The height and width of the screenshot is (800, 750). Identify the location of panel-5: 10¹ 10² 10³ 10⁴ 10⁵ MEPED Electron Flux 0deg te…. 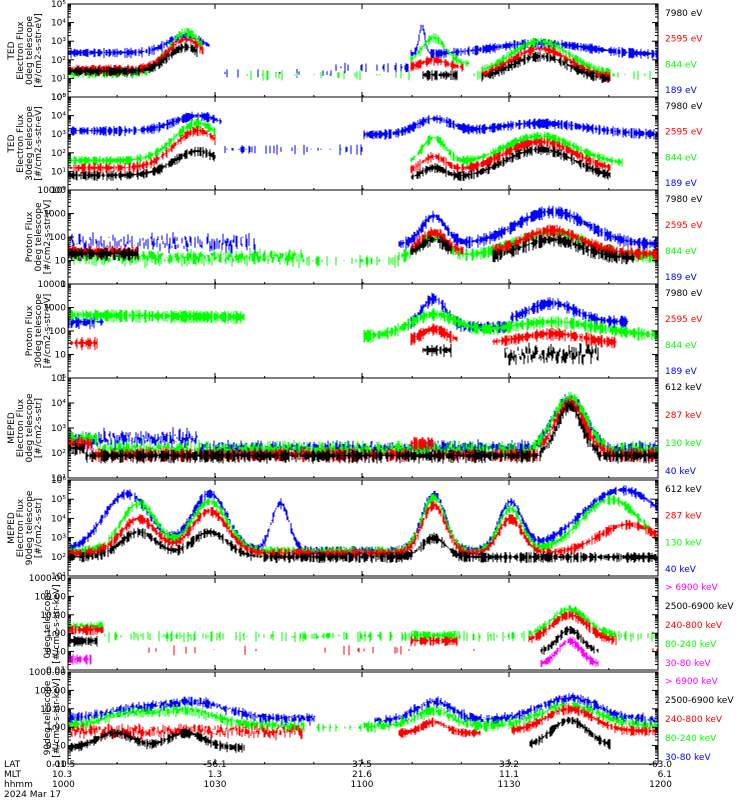
(354, 429).